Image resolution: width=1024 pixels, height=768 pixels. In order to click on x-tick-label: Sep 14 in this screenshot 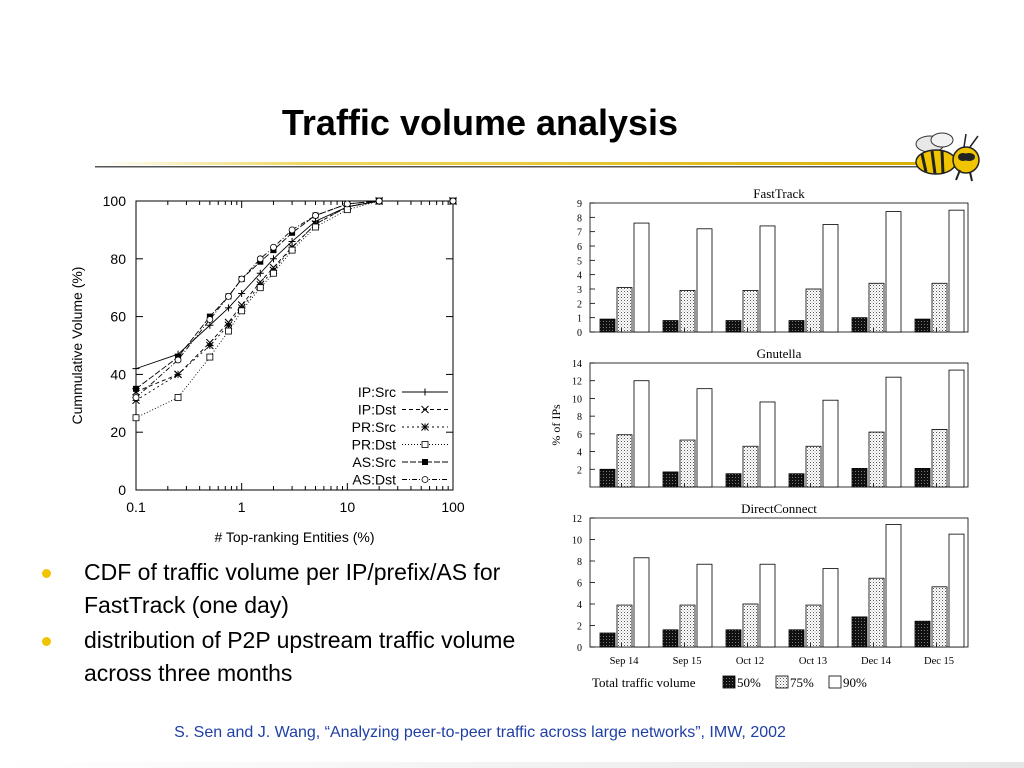, I will do `click(625, 661)`.